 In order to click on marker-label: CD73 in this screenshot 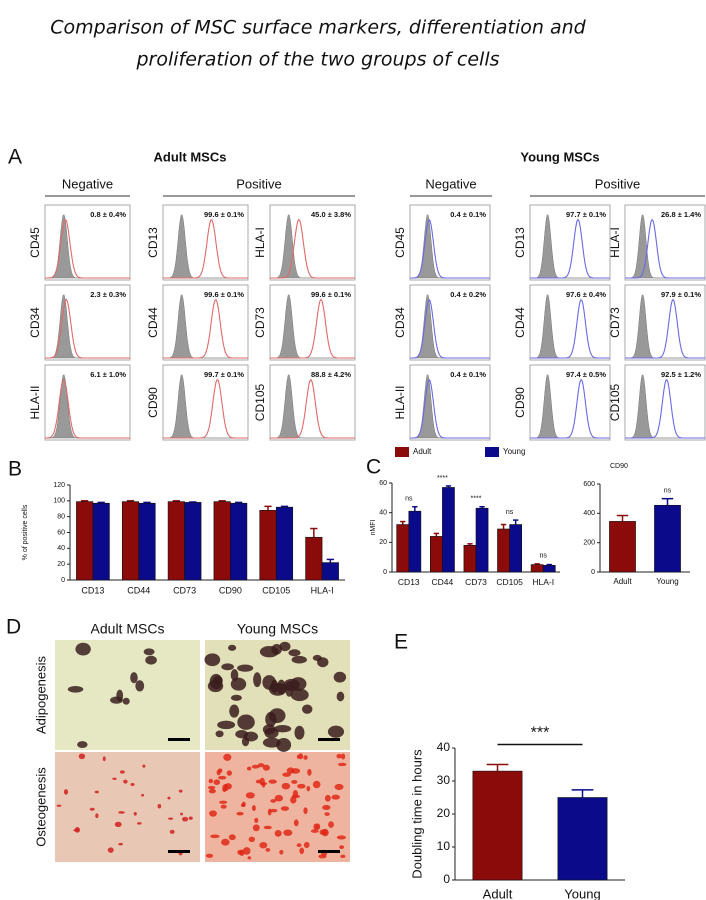, I will do `click(260, 322)`.